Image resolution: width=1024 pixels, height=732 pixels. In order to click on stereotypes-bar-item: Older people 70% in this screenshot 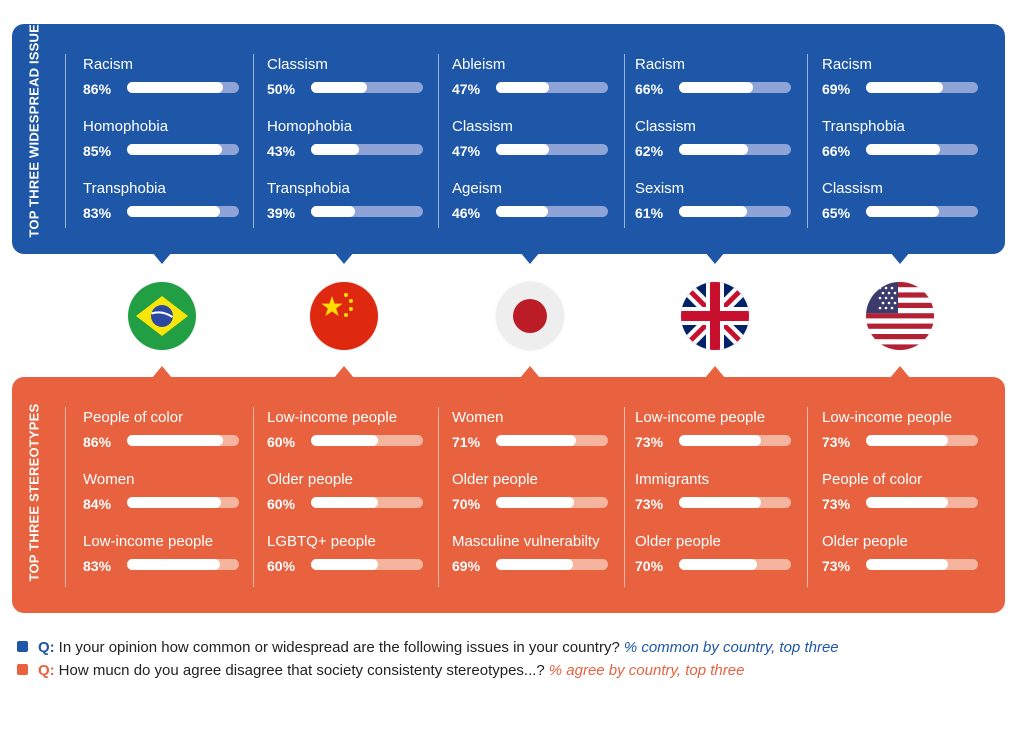, I will do `click(720, 560)`.